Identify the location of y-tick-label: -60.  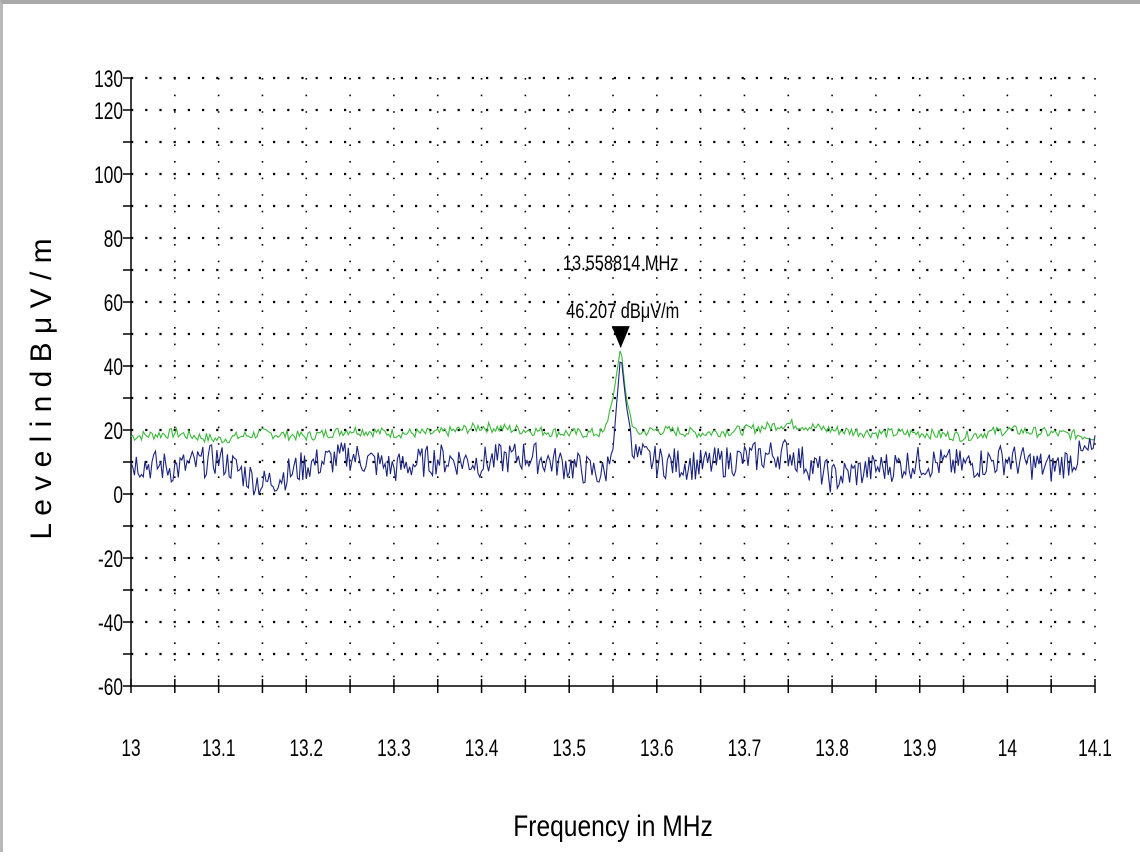
(110, 687).